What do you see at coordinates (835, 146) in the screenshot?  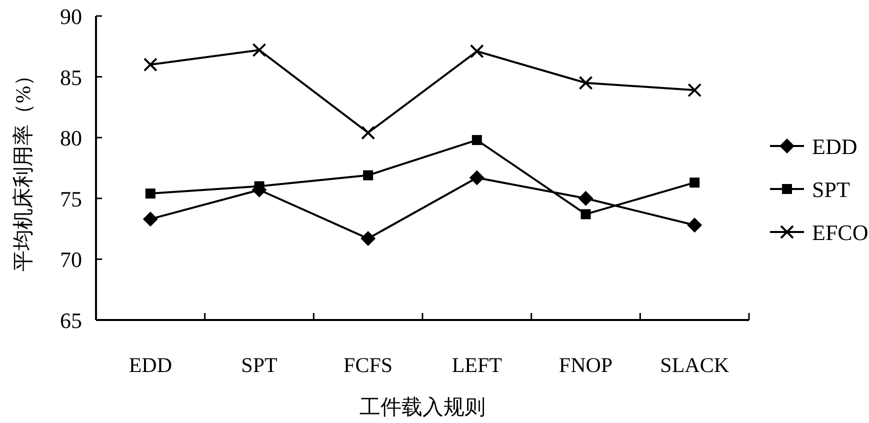 I see `legend-label: EDD` at bounding box center [835, 146].